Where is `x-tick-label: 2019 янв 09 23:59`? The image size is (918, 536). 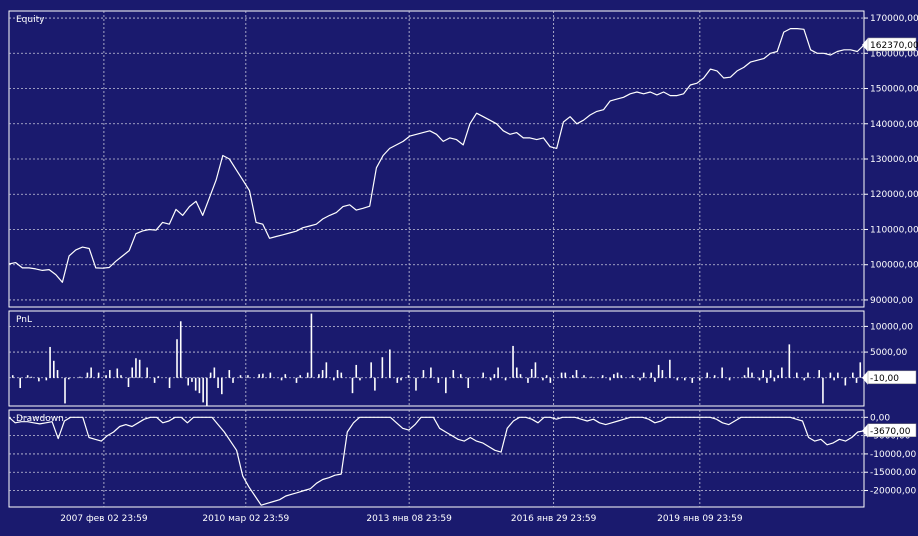 x-tick-label: 2019 янв 09 23:59 is located at coordinates (700, 519).